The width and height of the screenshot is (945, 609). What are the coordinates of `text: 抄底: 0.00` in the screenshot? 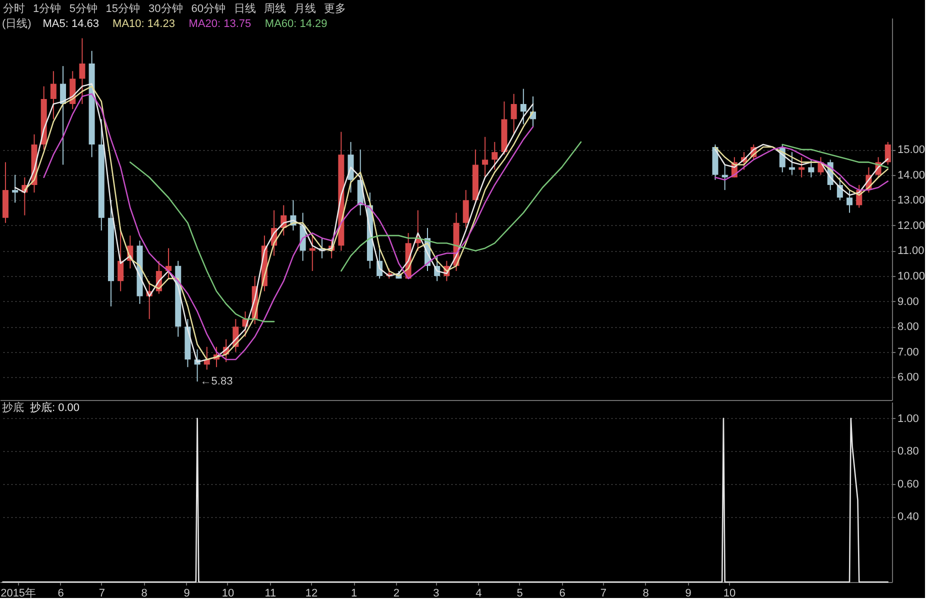 It's located at (55, 407).